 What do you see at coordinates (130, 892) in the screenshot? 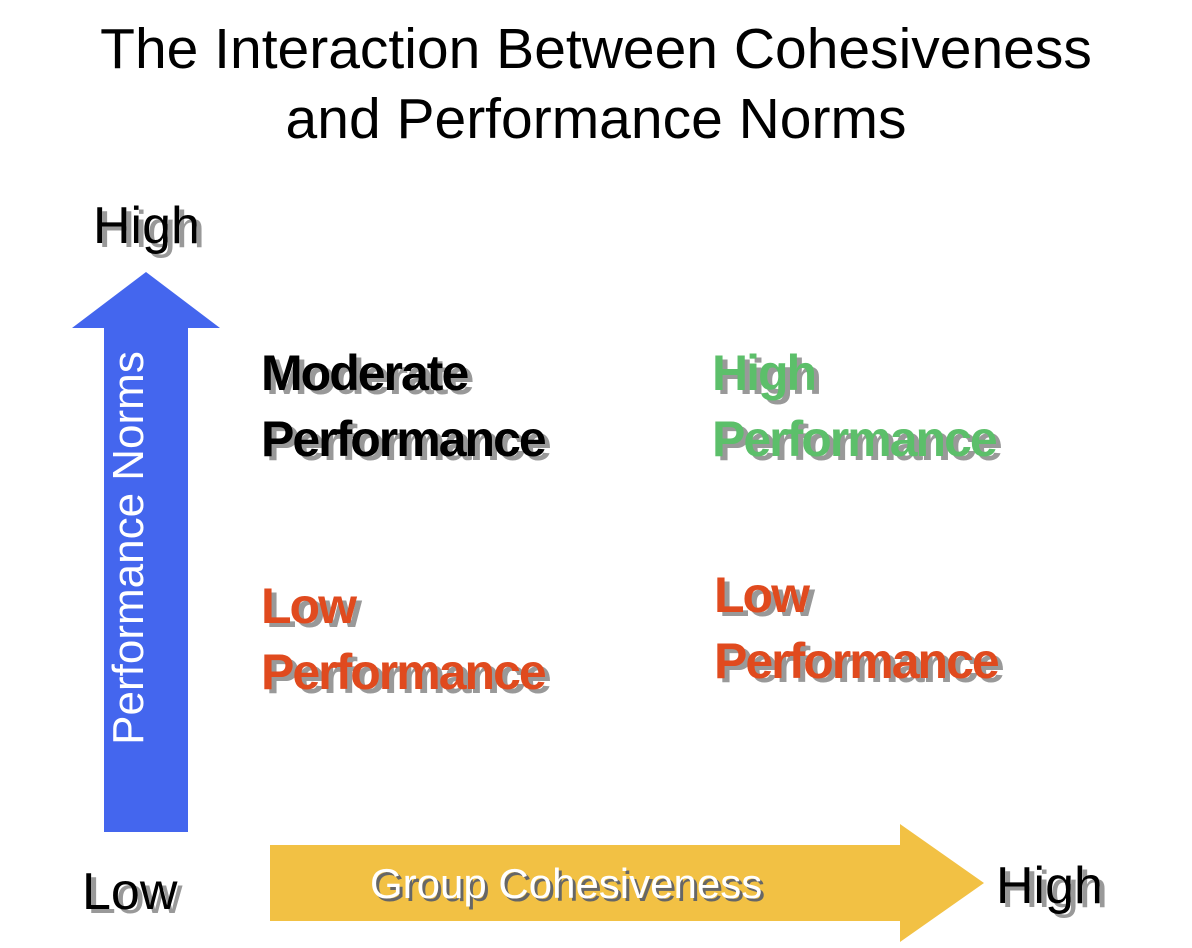
I see `y-axis-low-label: Low` at bounding box center [130, 892].